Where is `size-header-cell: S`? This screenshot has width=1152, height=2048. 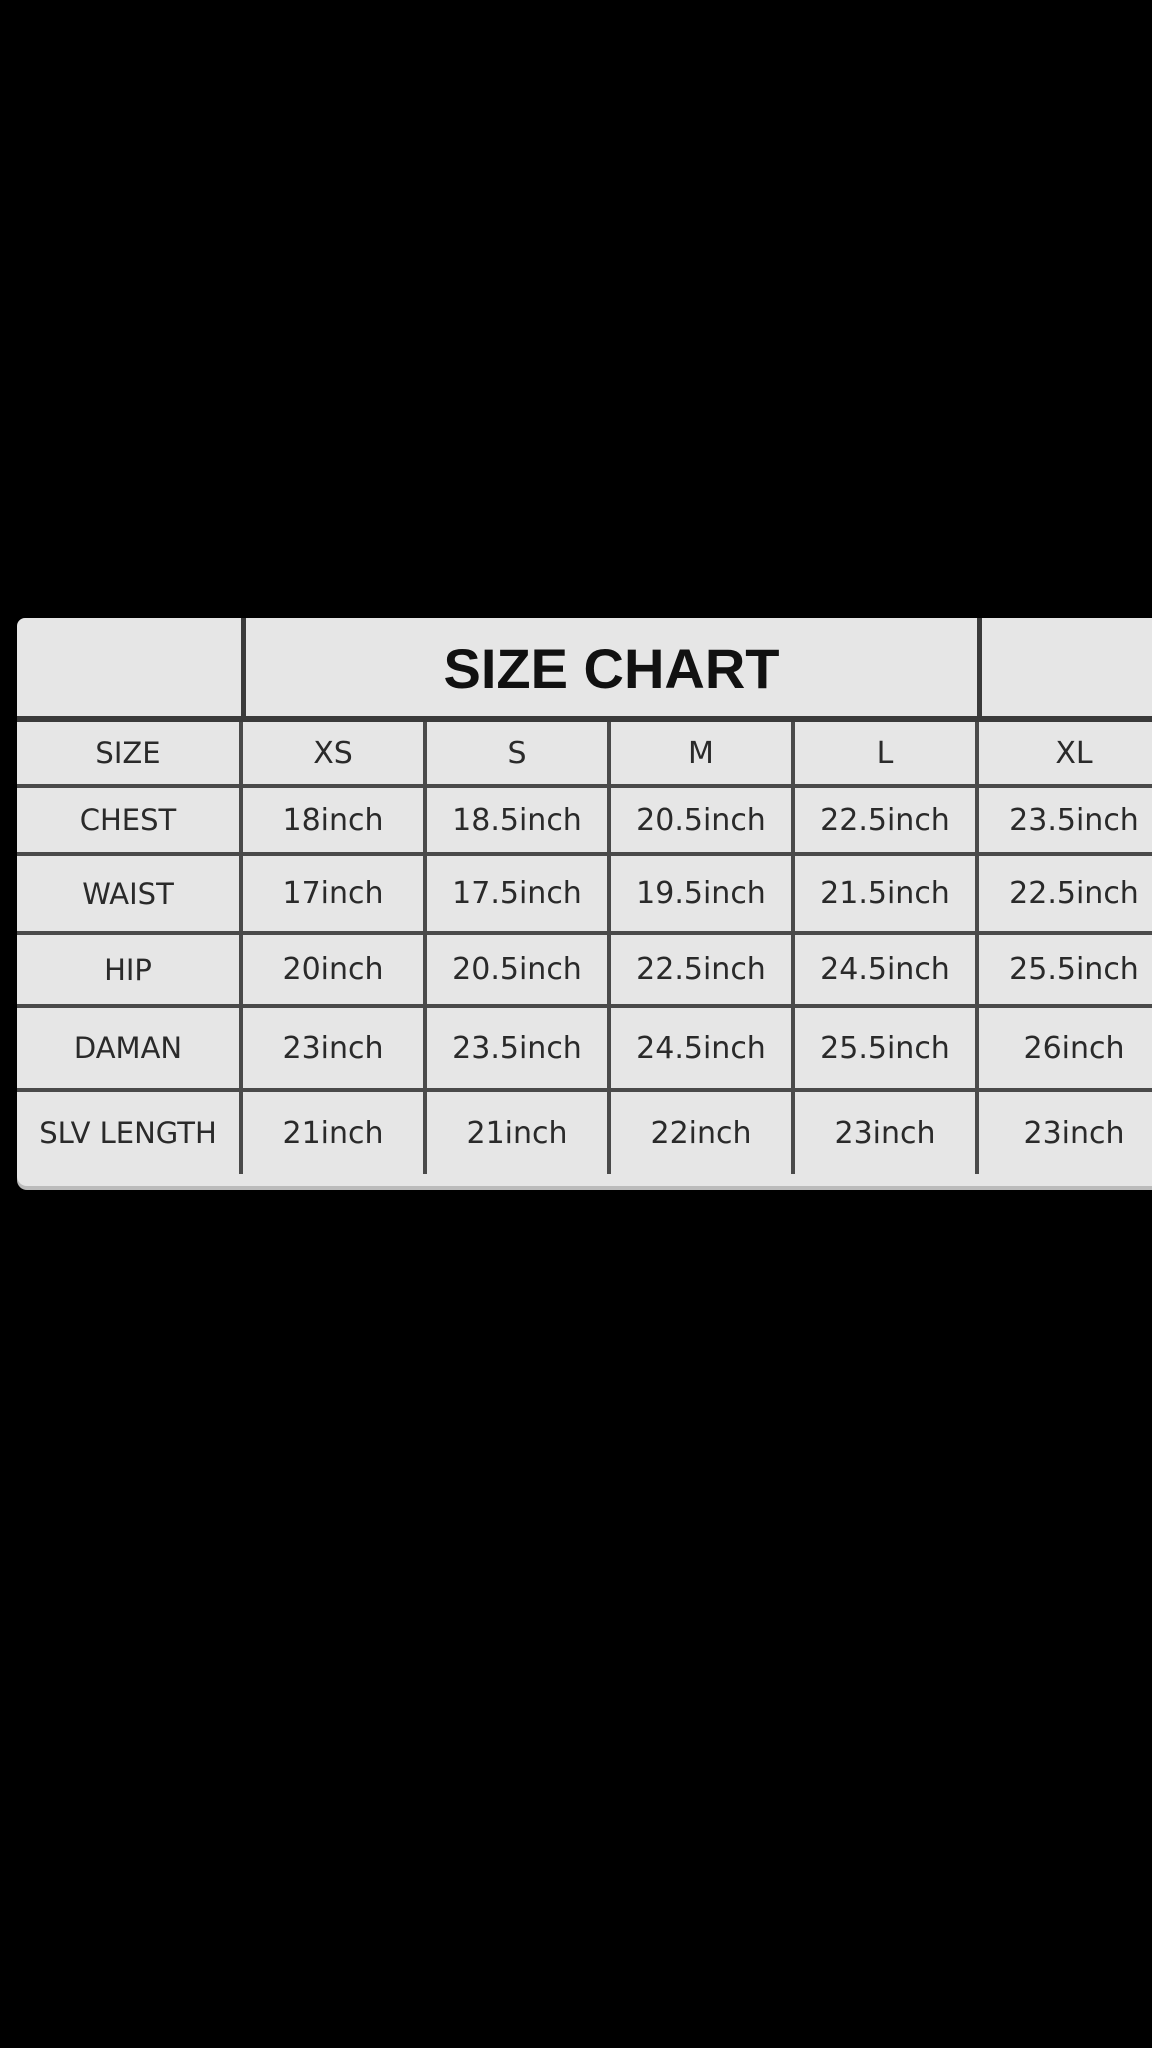
size-header-cell: S is located at coordinates (519, 753).